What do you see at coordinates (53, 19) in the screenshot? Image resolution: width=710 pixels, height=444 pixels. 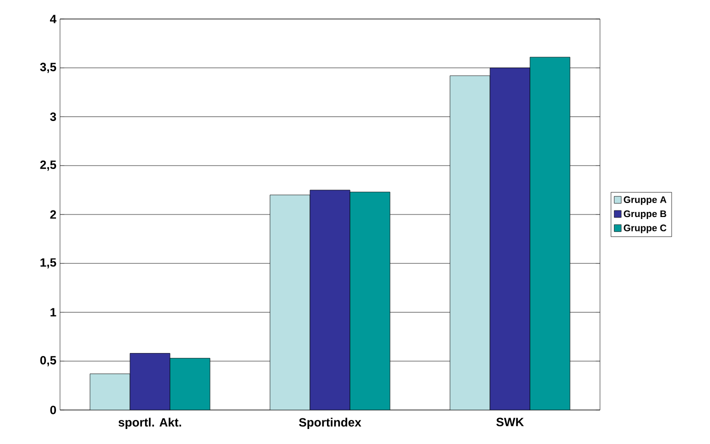 I see `y-tick-label: 4` at bounding box center [53, 19].